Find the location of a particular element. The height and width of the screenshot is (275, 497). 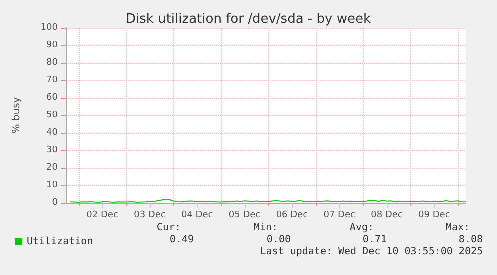

y-tick-label: 30 is located at coordinates (52, 151).